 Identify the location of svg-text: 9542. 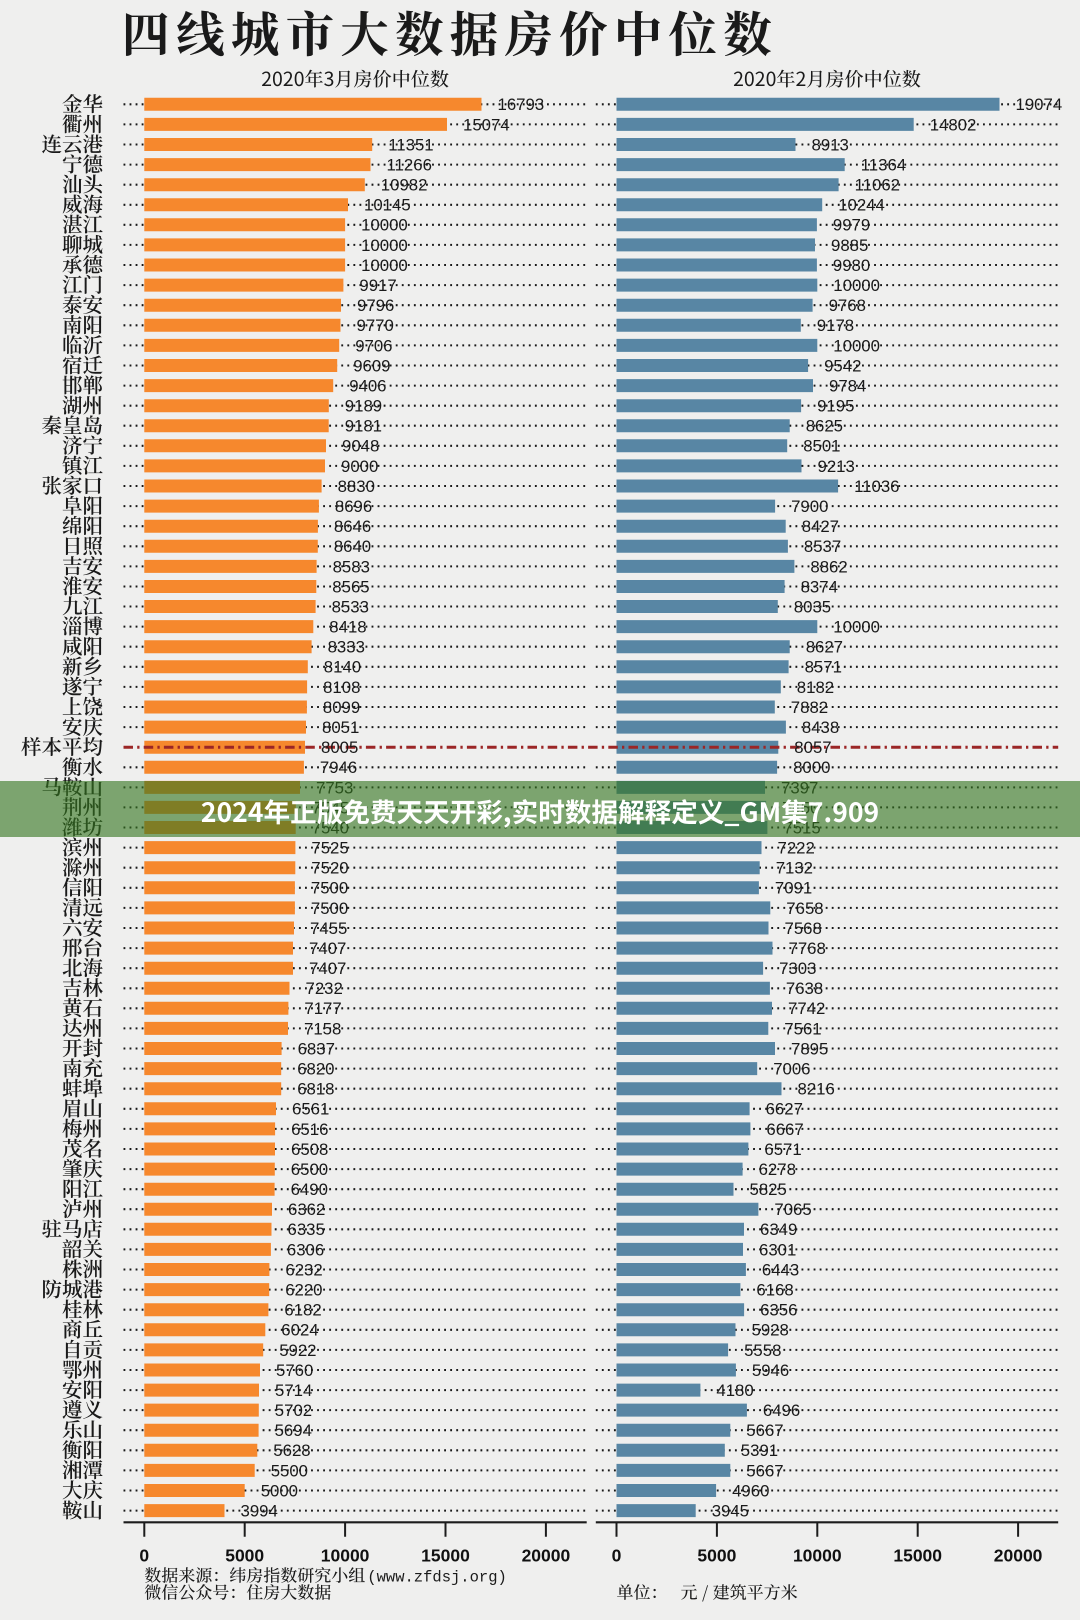
(842, 365).